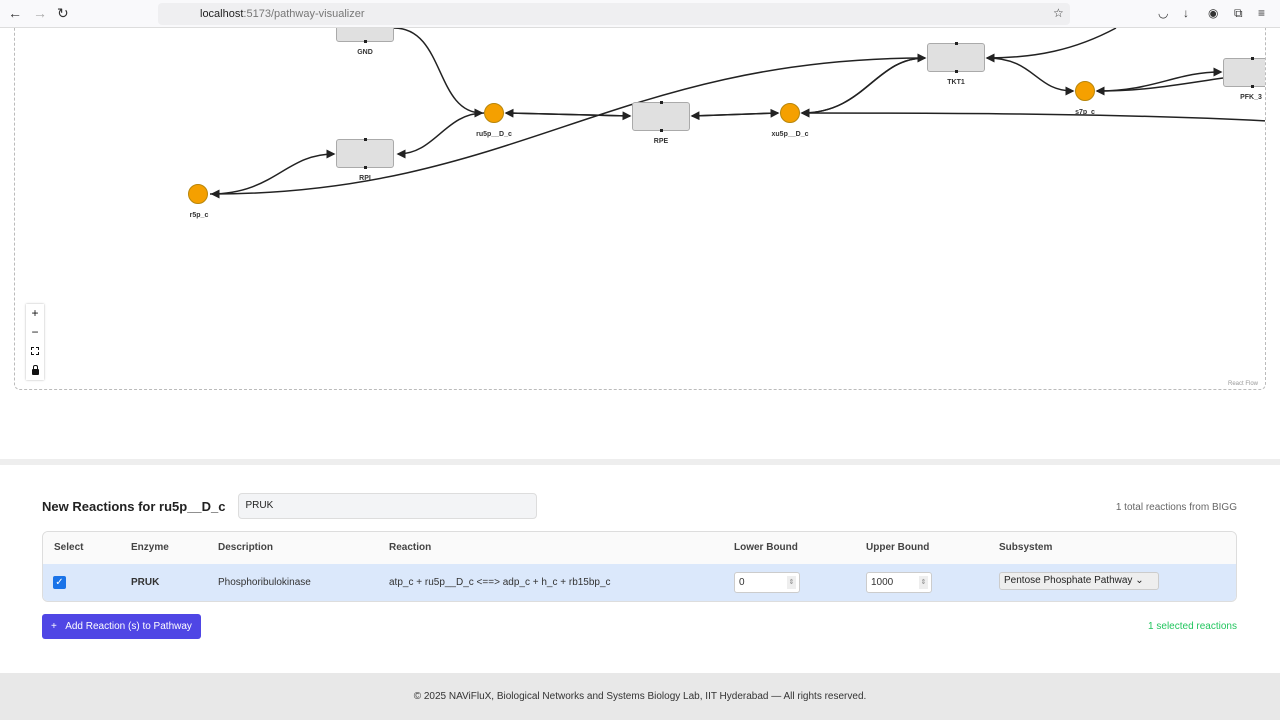 The width and height of the screenshot is (1280, 720). I want to click on react-flow-attribution: React Flow, so click(1243, 384).